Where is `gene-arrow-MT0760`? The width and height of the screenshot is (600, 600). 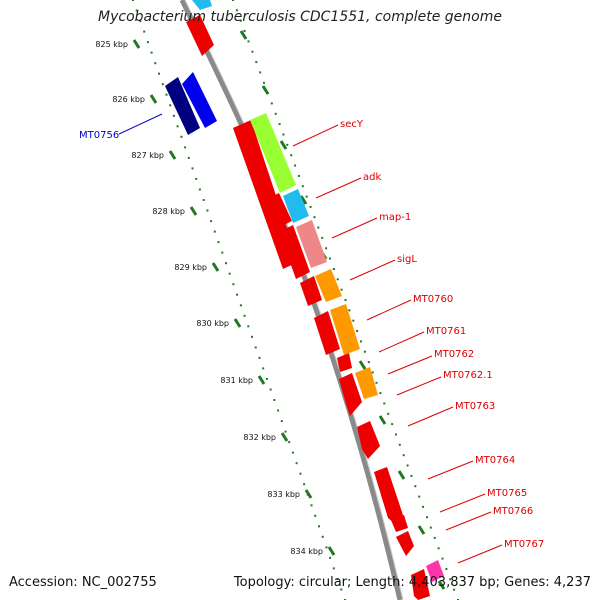 gene-arrow-MT0760 is located at coordinates (345, 329).